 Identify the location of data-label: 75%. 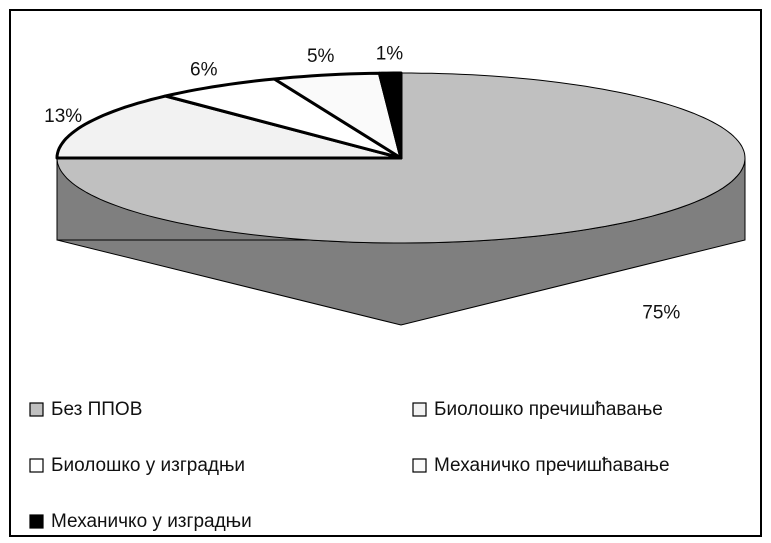
(661, 312).